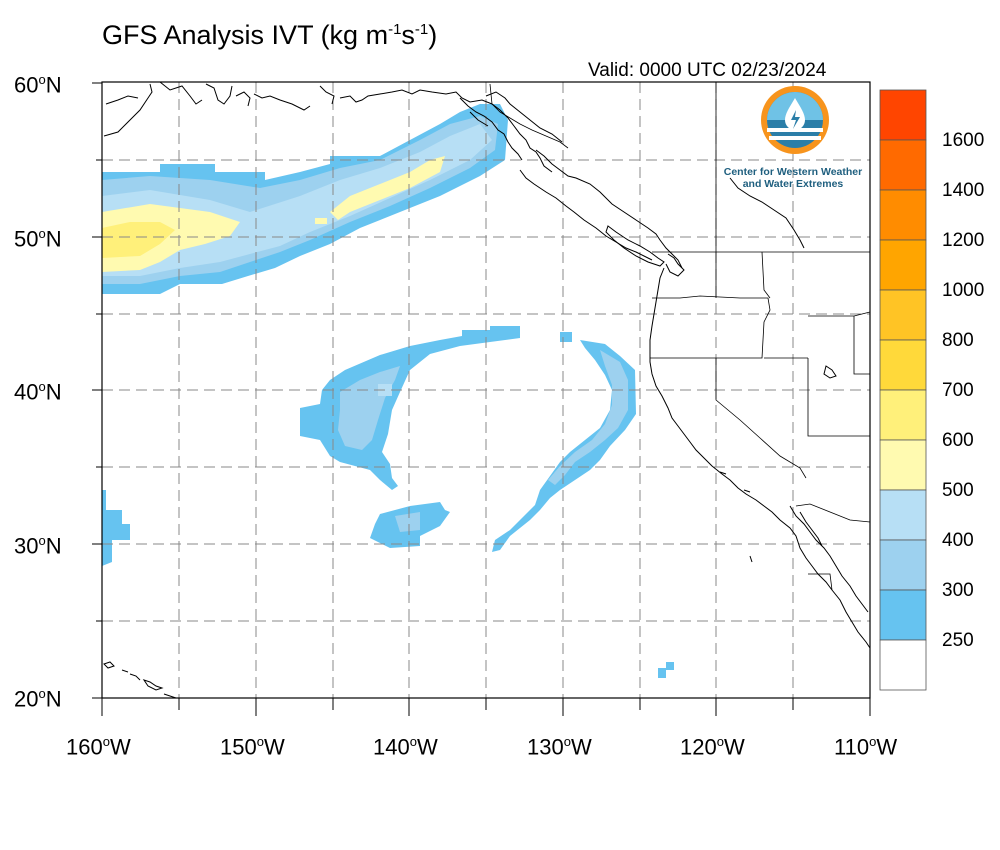 This screenshot has height=850, width=1000. Describe the element at coordinates (958, 590) in the screenshot. I see `colorbar-label-300: 300` at that location.